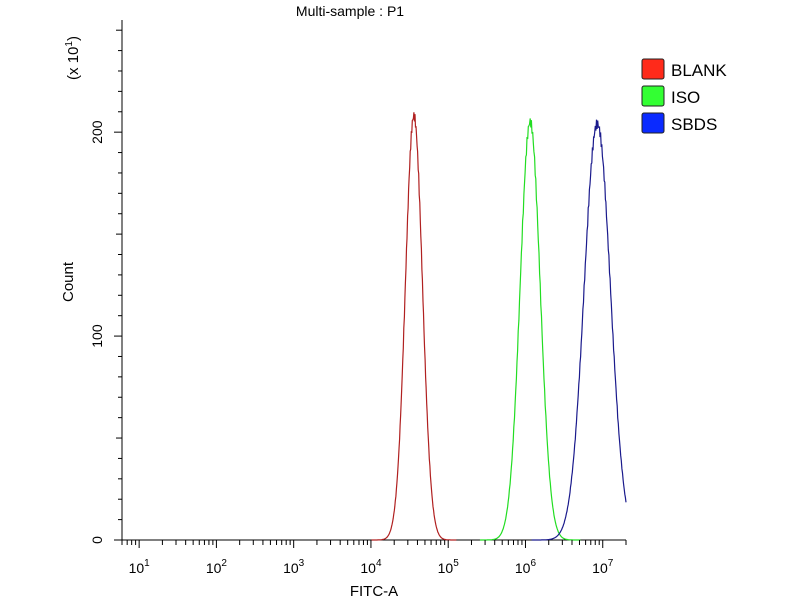 The image size is (800, 600). Describe the element at coordinates (97, 132) in the screenshot. I see `y-tick-label: 200` at that location.